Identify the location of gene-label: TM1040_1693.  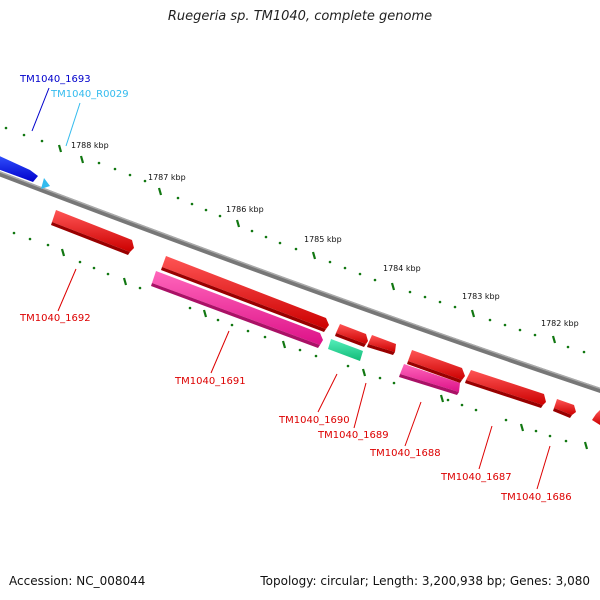
(55, 79).